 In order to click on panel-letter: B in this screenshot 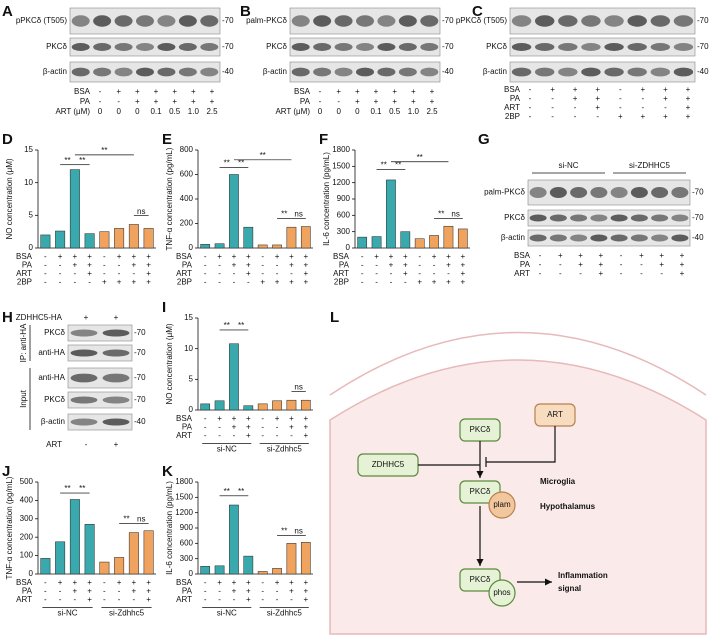, I will do `click(245, 11)`.